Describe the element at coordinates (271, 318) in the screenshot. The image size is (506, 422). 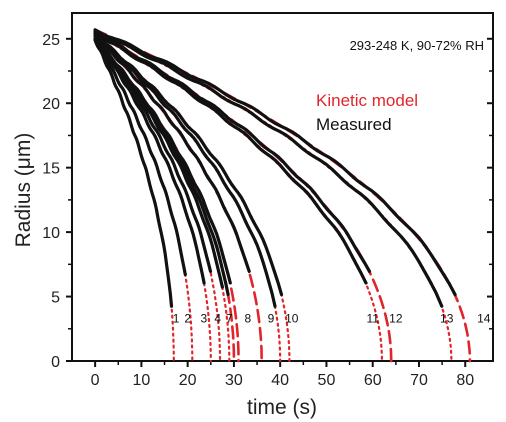
I see `curve-label-9: 9` at that location.